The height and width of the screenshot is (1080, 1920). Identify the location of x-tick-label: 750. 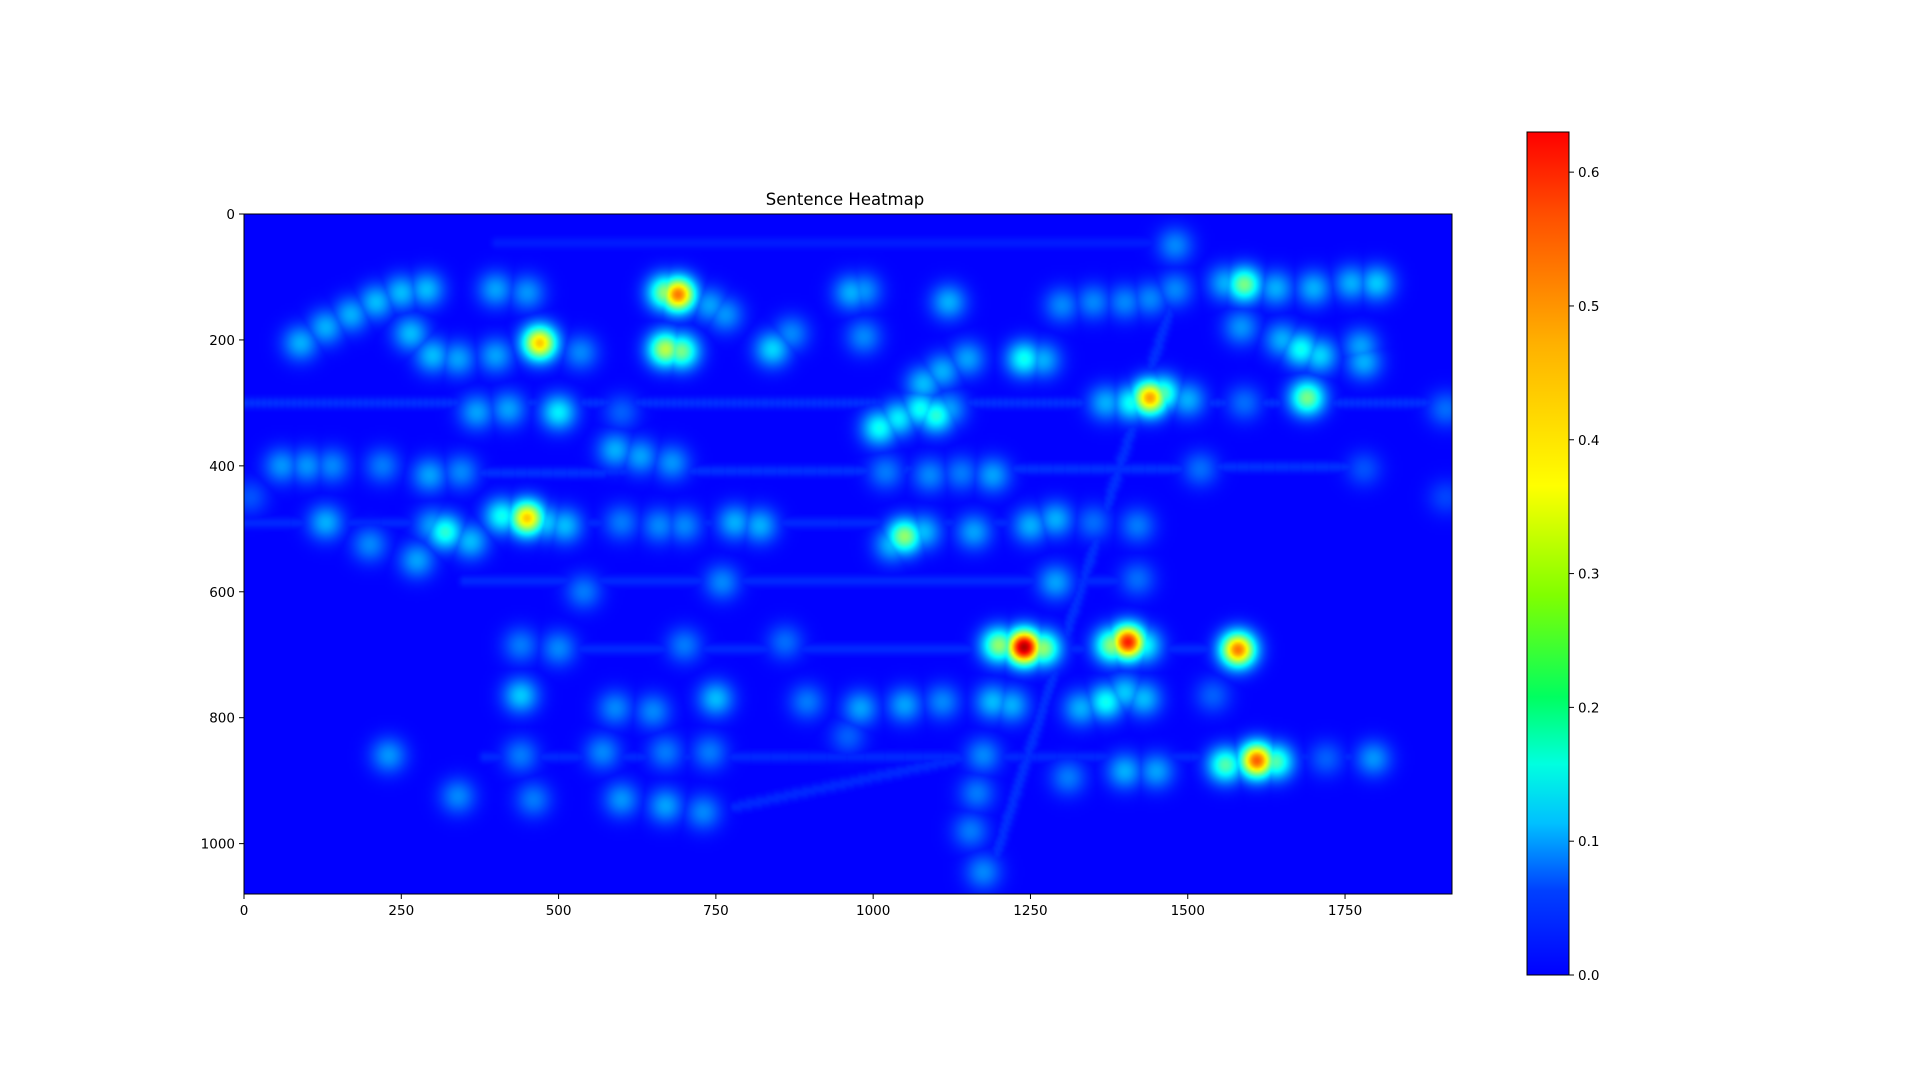
(716, 911).